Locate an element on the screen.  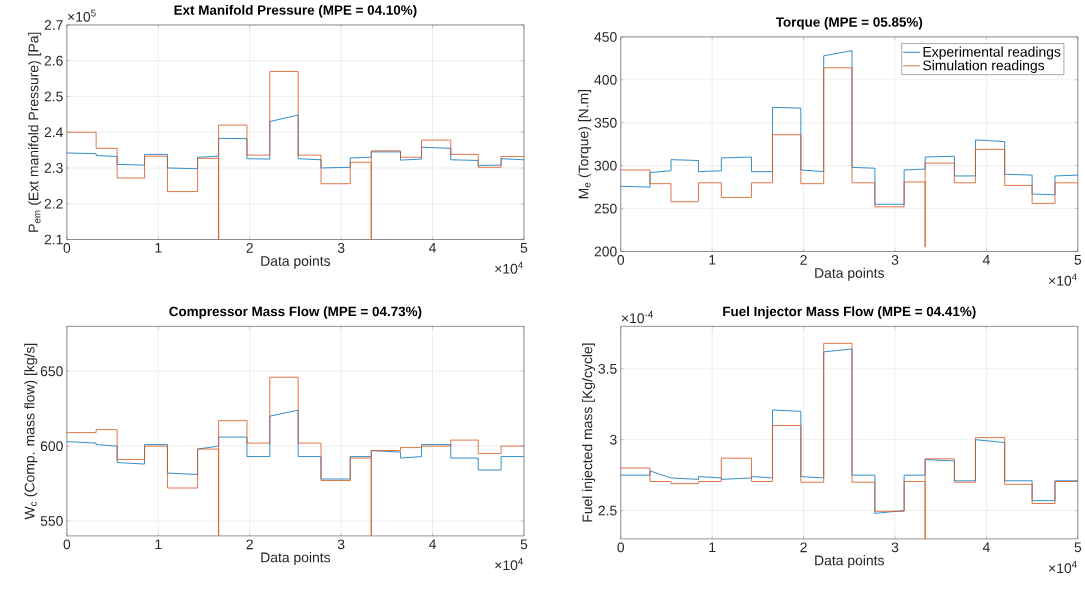
text: ×10$^{-4}$ is located at coordinates (637, 317).